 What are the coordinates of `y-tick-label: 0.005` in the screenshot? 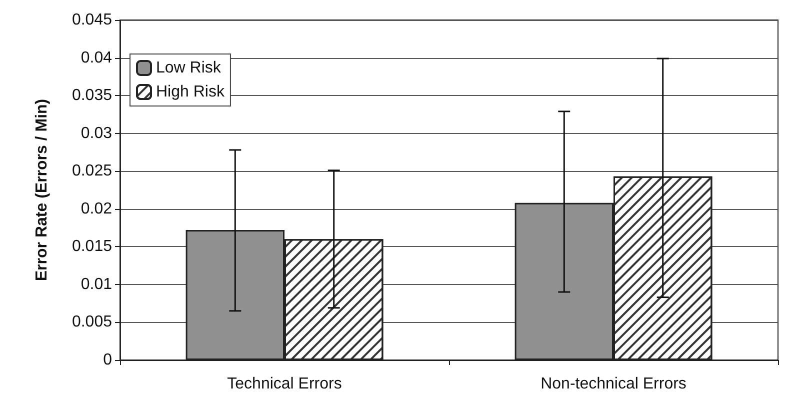 It's located at (92, 322).